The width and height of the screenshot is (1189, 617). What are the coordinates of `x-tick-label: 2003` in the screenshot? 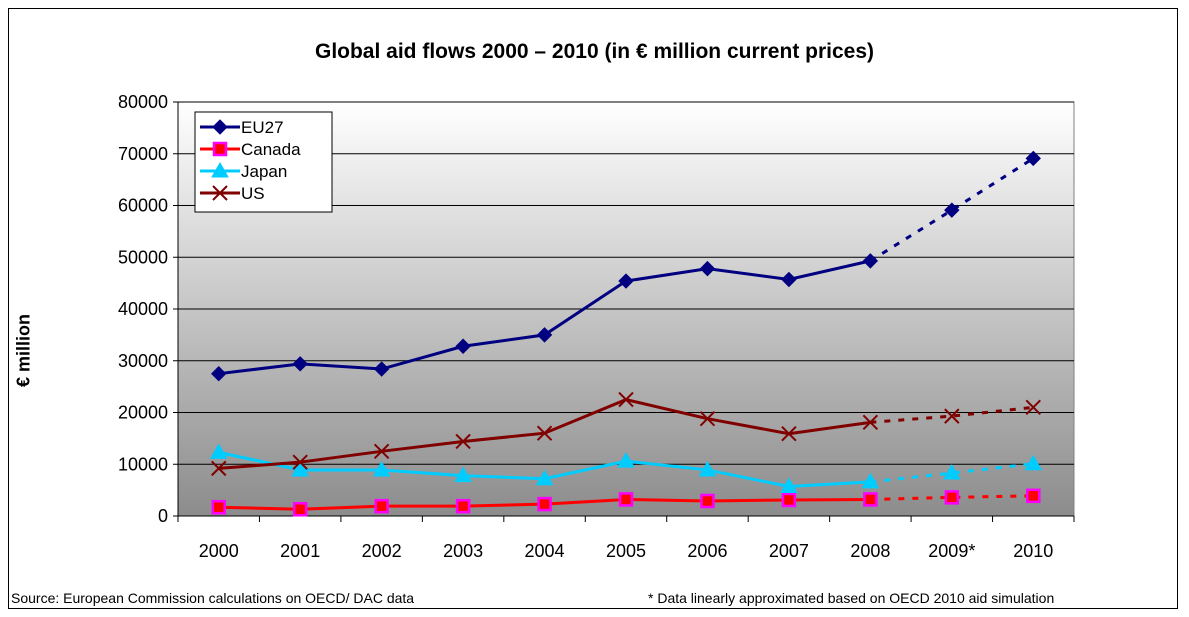 It's located at (463, 551).